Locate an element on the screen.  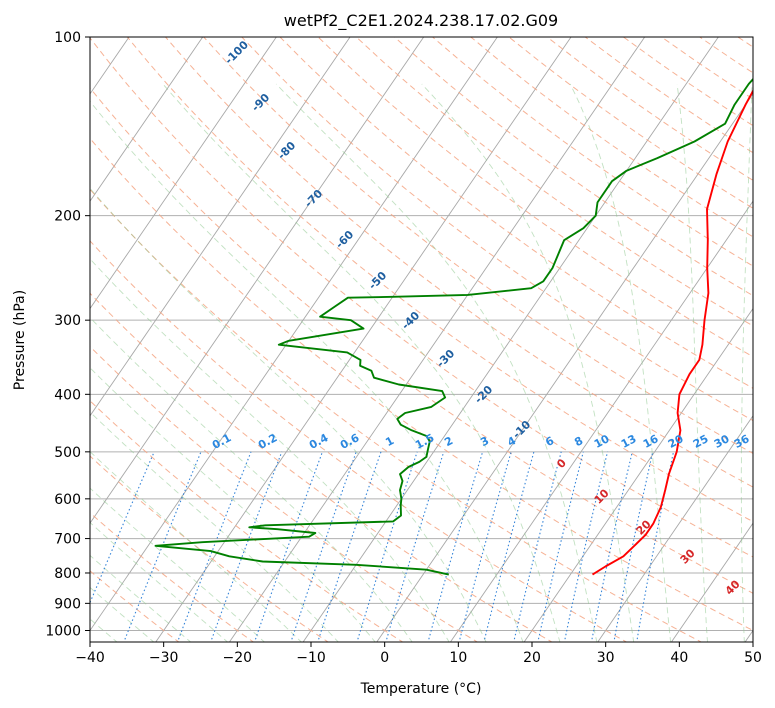
dry-adiabat-label: 30 is located at coordinates (688, 556).